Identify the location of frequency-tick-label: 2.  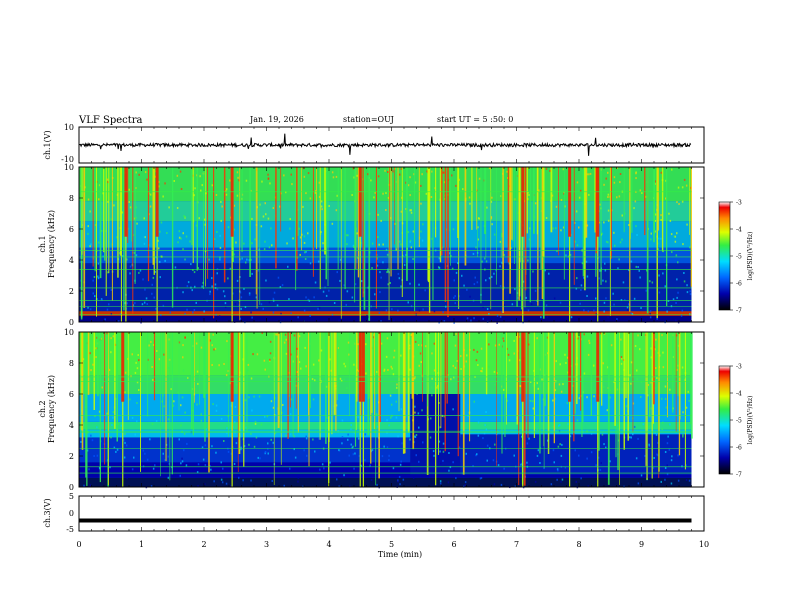
(71, 291).